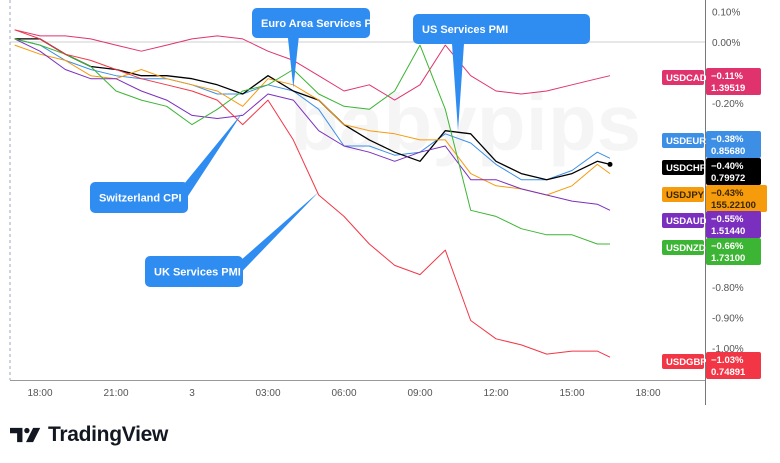 This screenshot has height=463, width=780. What do you see at coordinates (685, 195) in the screenshot?
I see `series-name-label: USDJPY` at bounding box center [685, 195].